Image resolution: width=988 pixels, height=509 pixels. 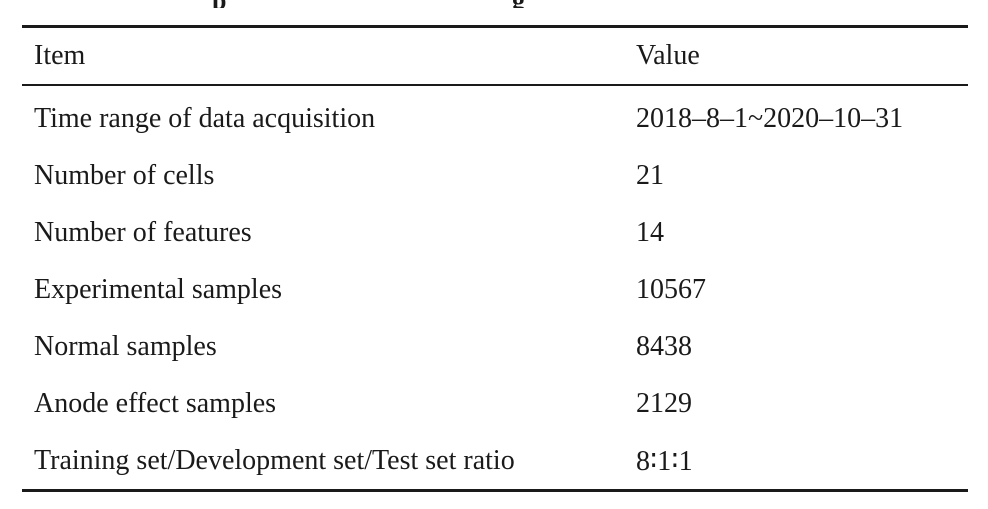 I want to click on row-item-label: Experimental samples, so click(x=158, y=289).